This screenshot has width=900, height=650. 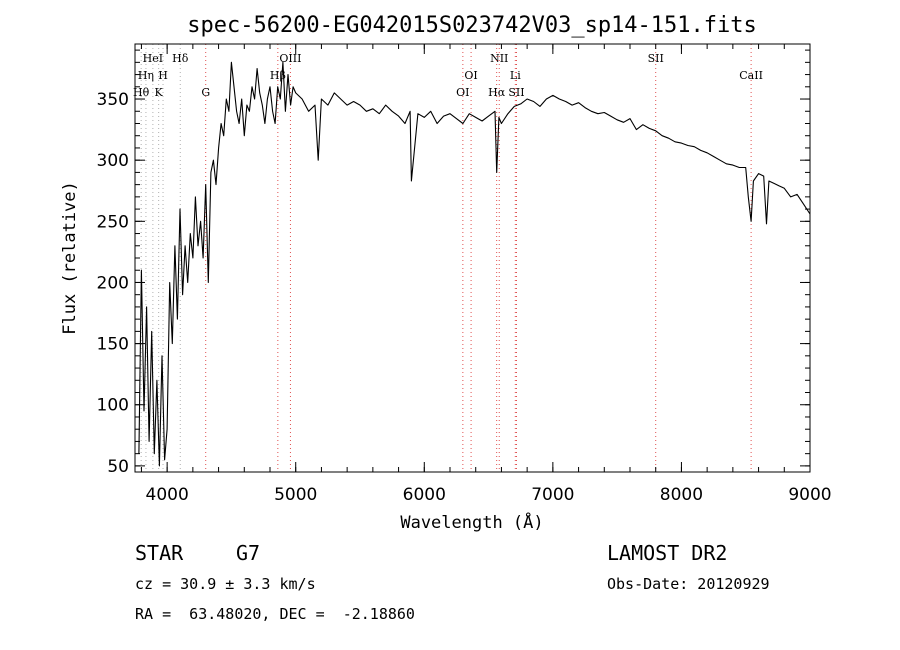 I want to click on spectral-line-label: Hη, so click(x=146, y=75).